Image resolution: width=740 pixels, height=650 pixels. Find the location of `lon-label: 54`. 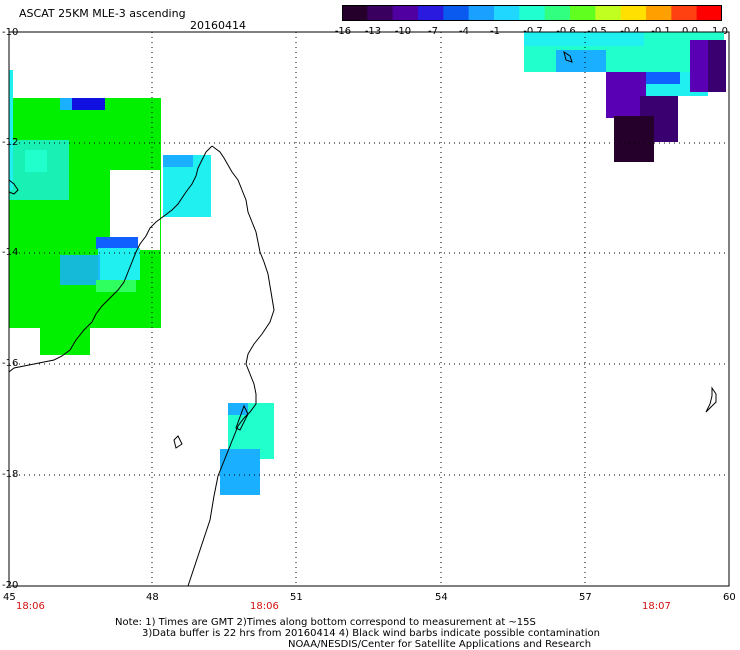

lon-label: 54 is located at coordinates (441, 597).